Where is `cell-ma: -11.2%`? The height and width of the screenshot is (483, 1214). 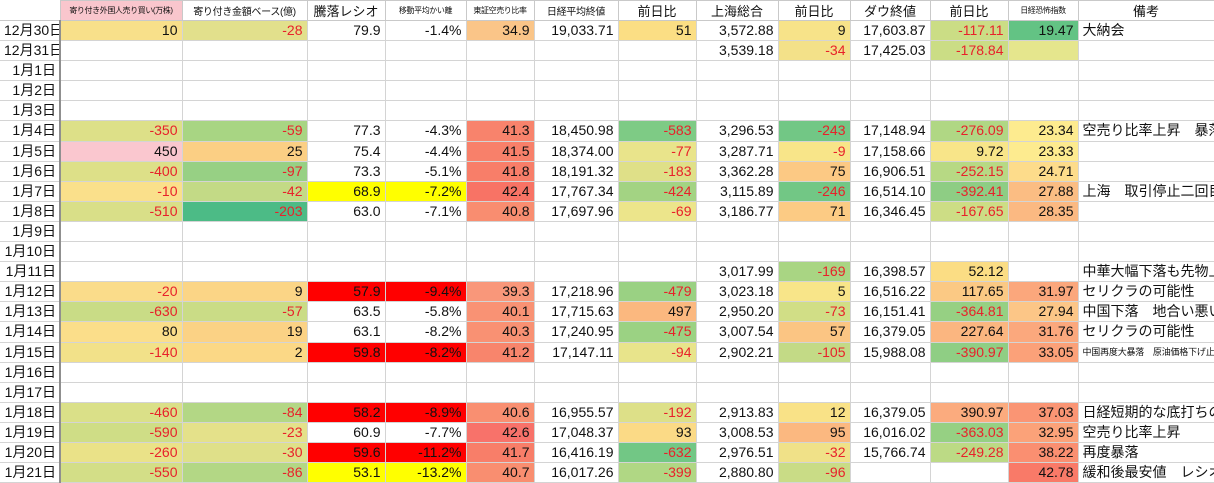 cell-ma: -11.2% is located at coordinates (425, 452).